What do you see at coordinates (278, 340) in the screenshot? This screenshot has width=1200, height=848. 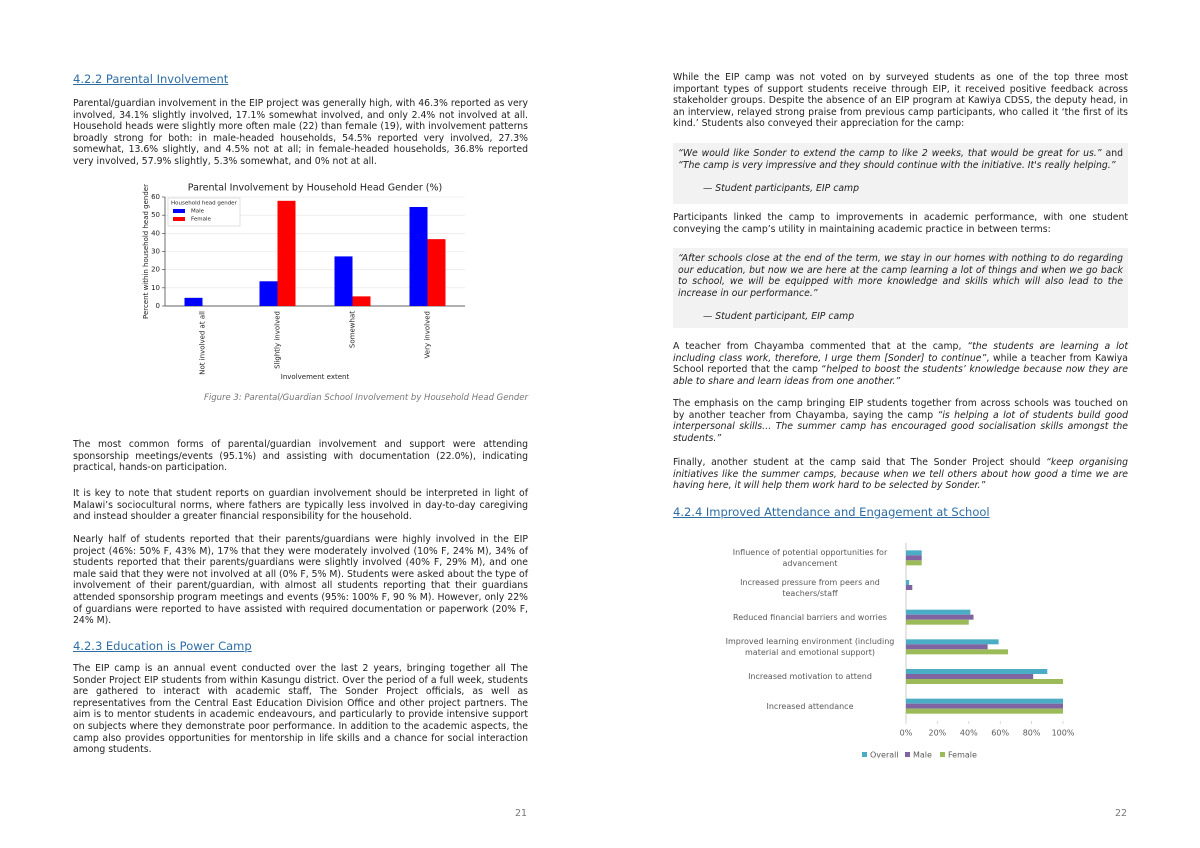 I see `x-tick-label: Slightly involved` at bounding box center [278, 340].